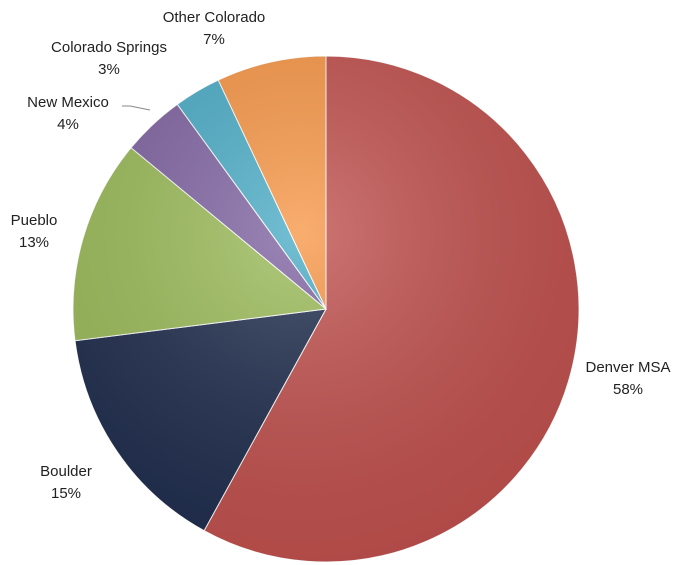 The image size is (696, 565). I want to click on slice-label-denver-msa: Denver MSA 58%, so click(627, 378).